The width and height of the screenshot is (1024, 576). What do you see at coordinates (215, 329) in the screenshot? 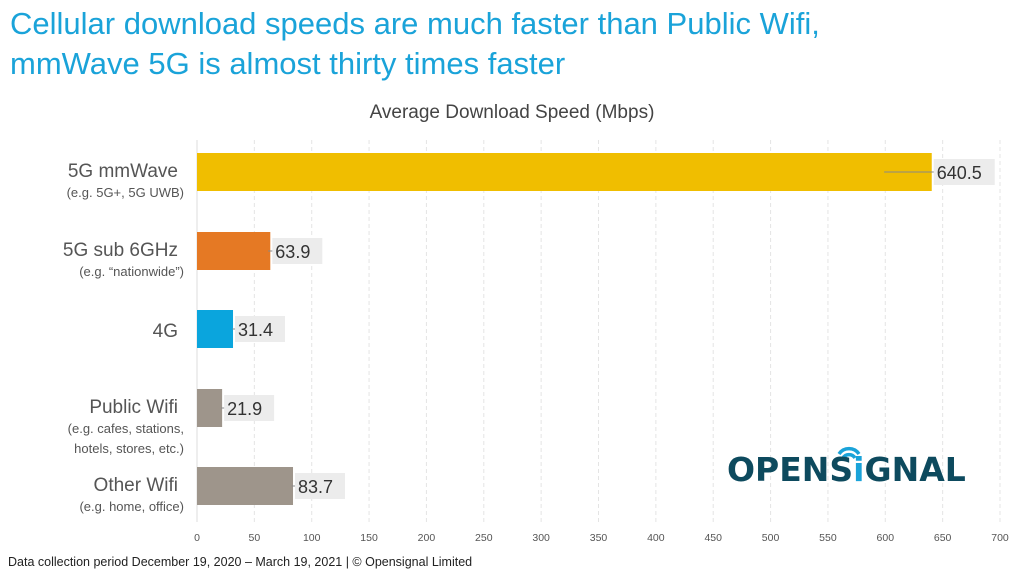
I see `bar-4g` at bounding box center [215, 329].